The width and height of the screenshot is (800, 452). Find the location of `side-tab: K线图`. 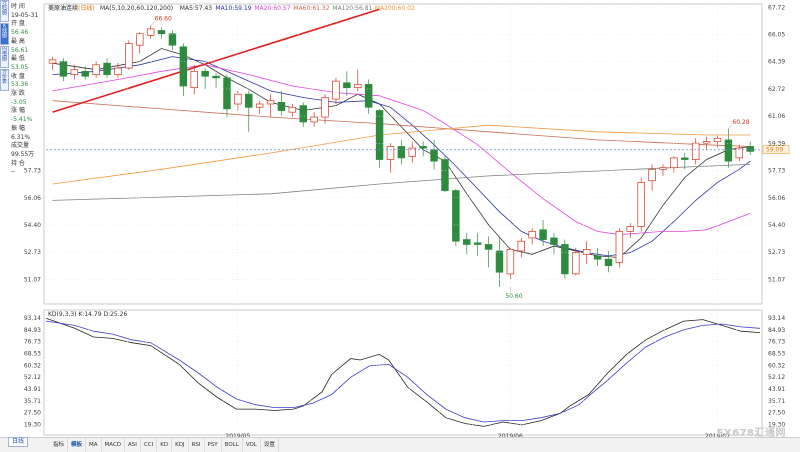

side-tab: K线图 is located at coordinates (4, 34).